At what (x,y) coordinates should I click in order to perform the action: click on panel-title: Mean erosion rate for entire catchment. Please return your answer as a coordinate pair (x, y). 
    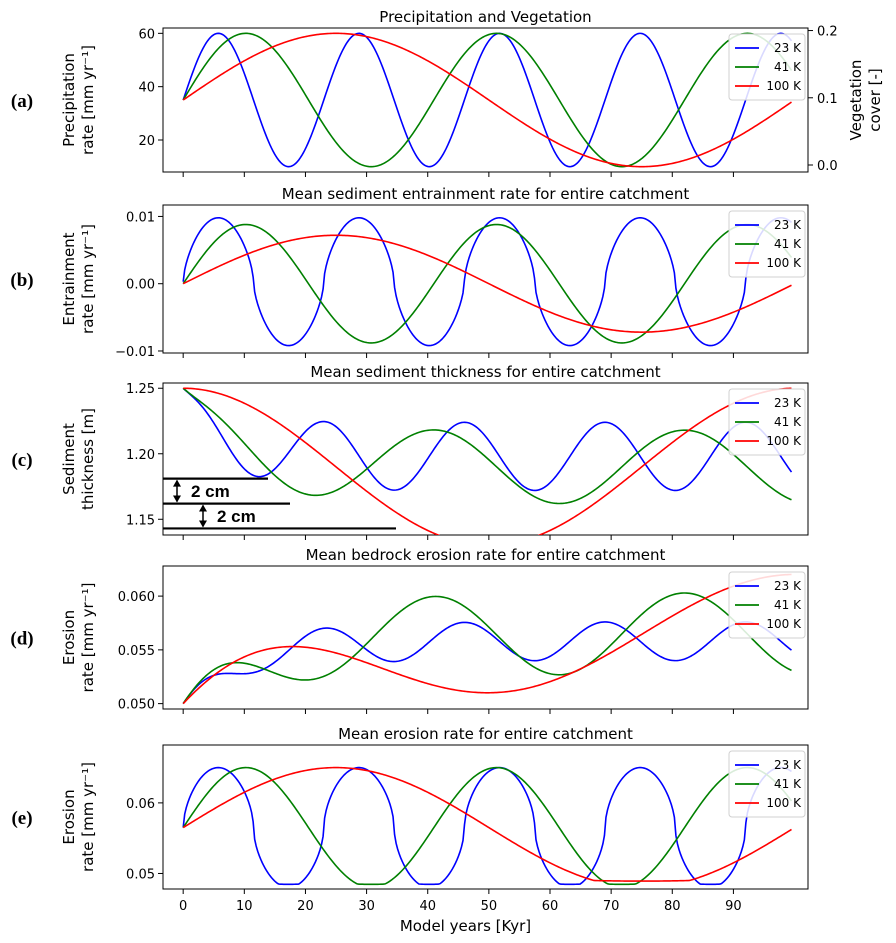
    Looking at the image, I should click on (485, 734).